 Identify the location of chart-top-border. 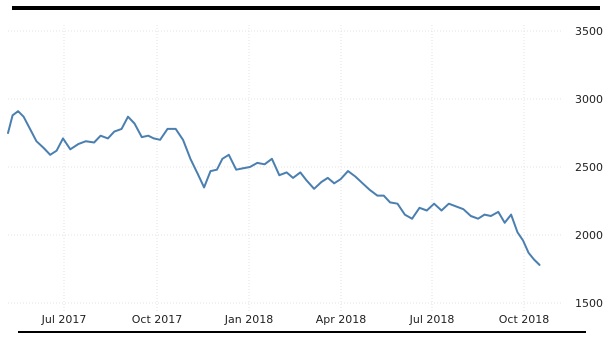
(306, 8).